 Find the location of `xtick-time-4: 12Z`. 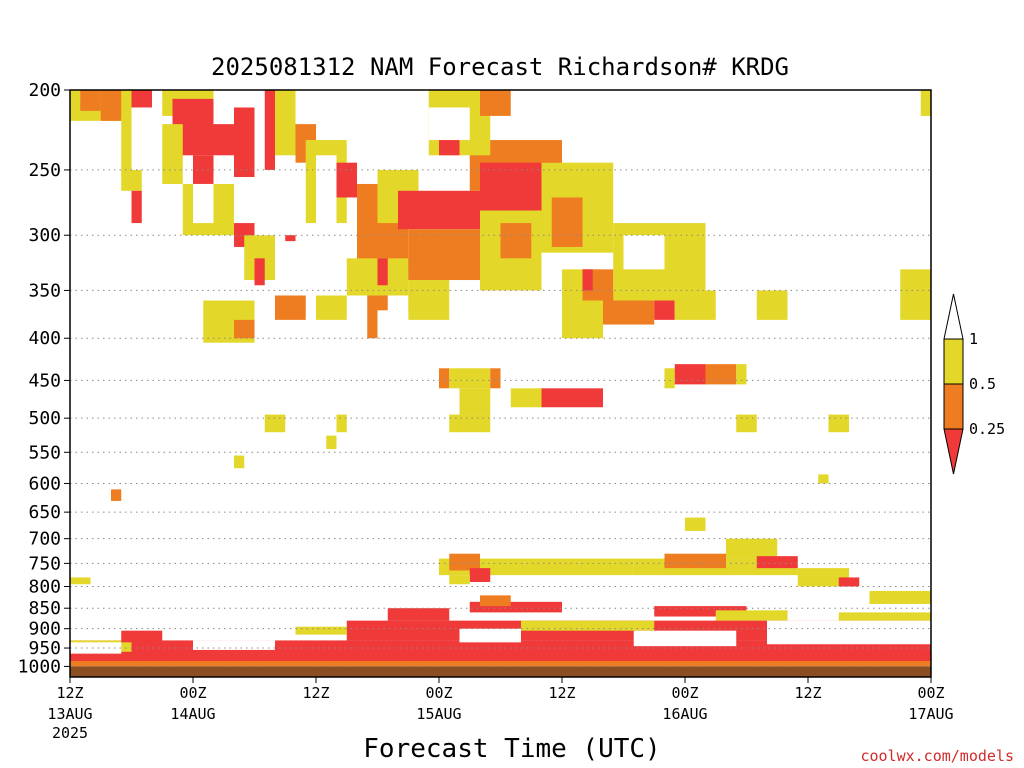

xtick-time-4: 12Z is located at coordinates (561, 693).